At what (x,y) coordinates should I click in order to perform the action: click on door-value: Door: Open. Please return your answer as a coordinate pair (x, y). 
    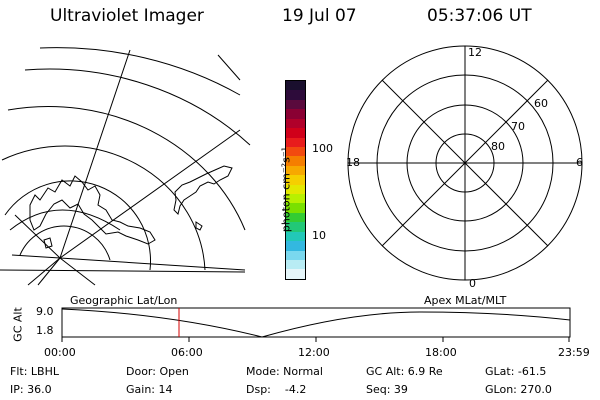
    Looking at the image, I should click on (157, 371).